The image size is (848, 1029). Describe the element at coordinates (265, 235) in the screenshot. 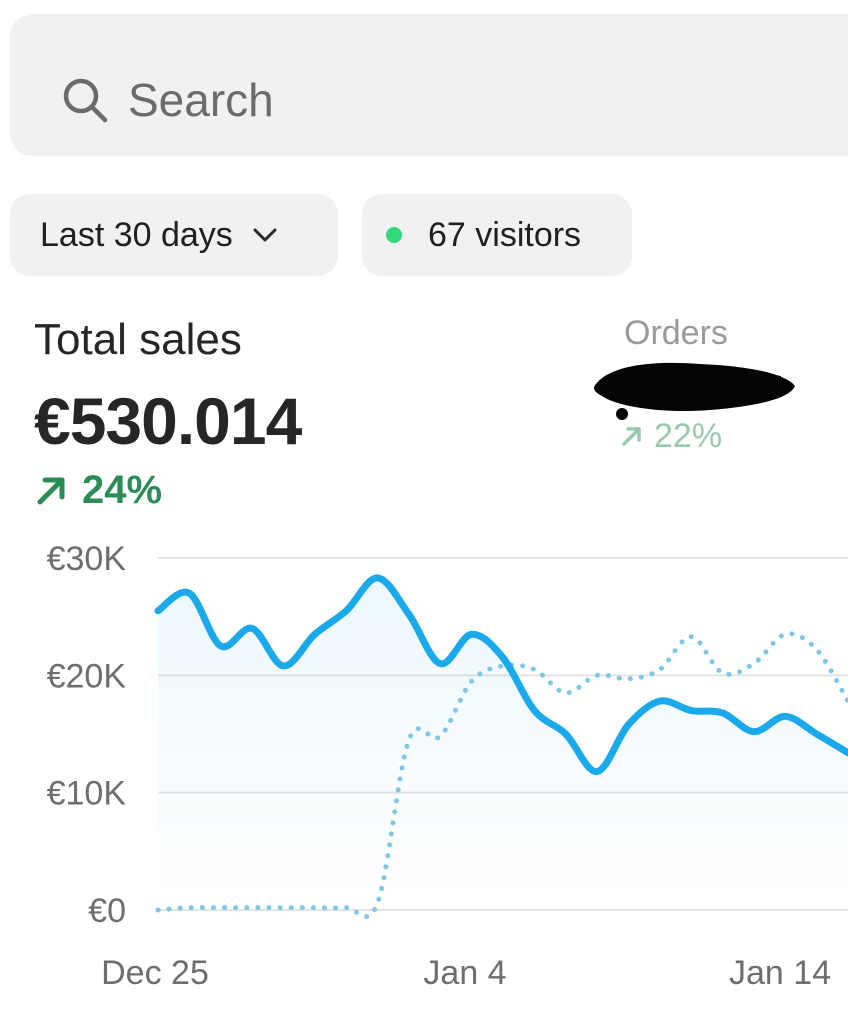

I see `chevron-down-icon` at that location.